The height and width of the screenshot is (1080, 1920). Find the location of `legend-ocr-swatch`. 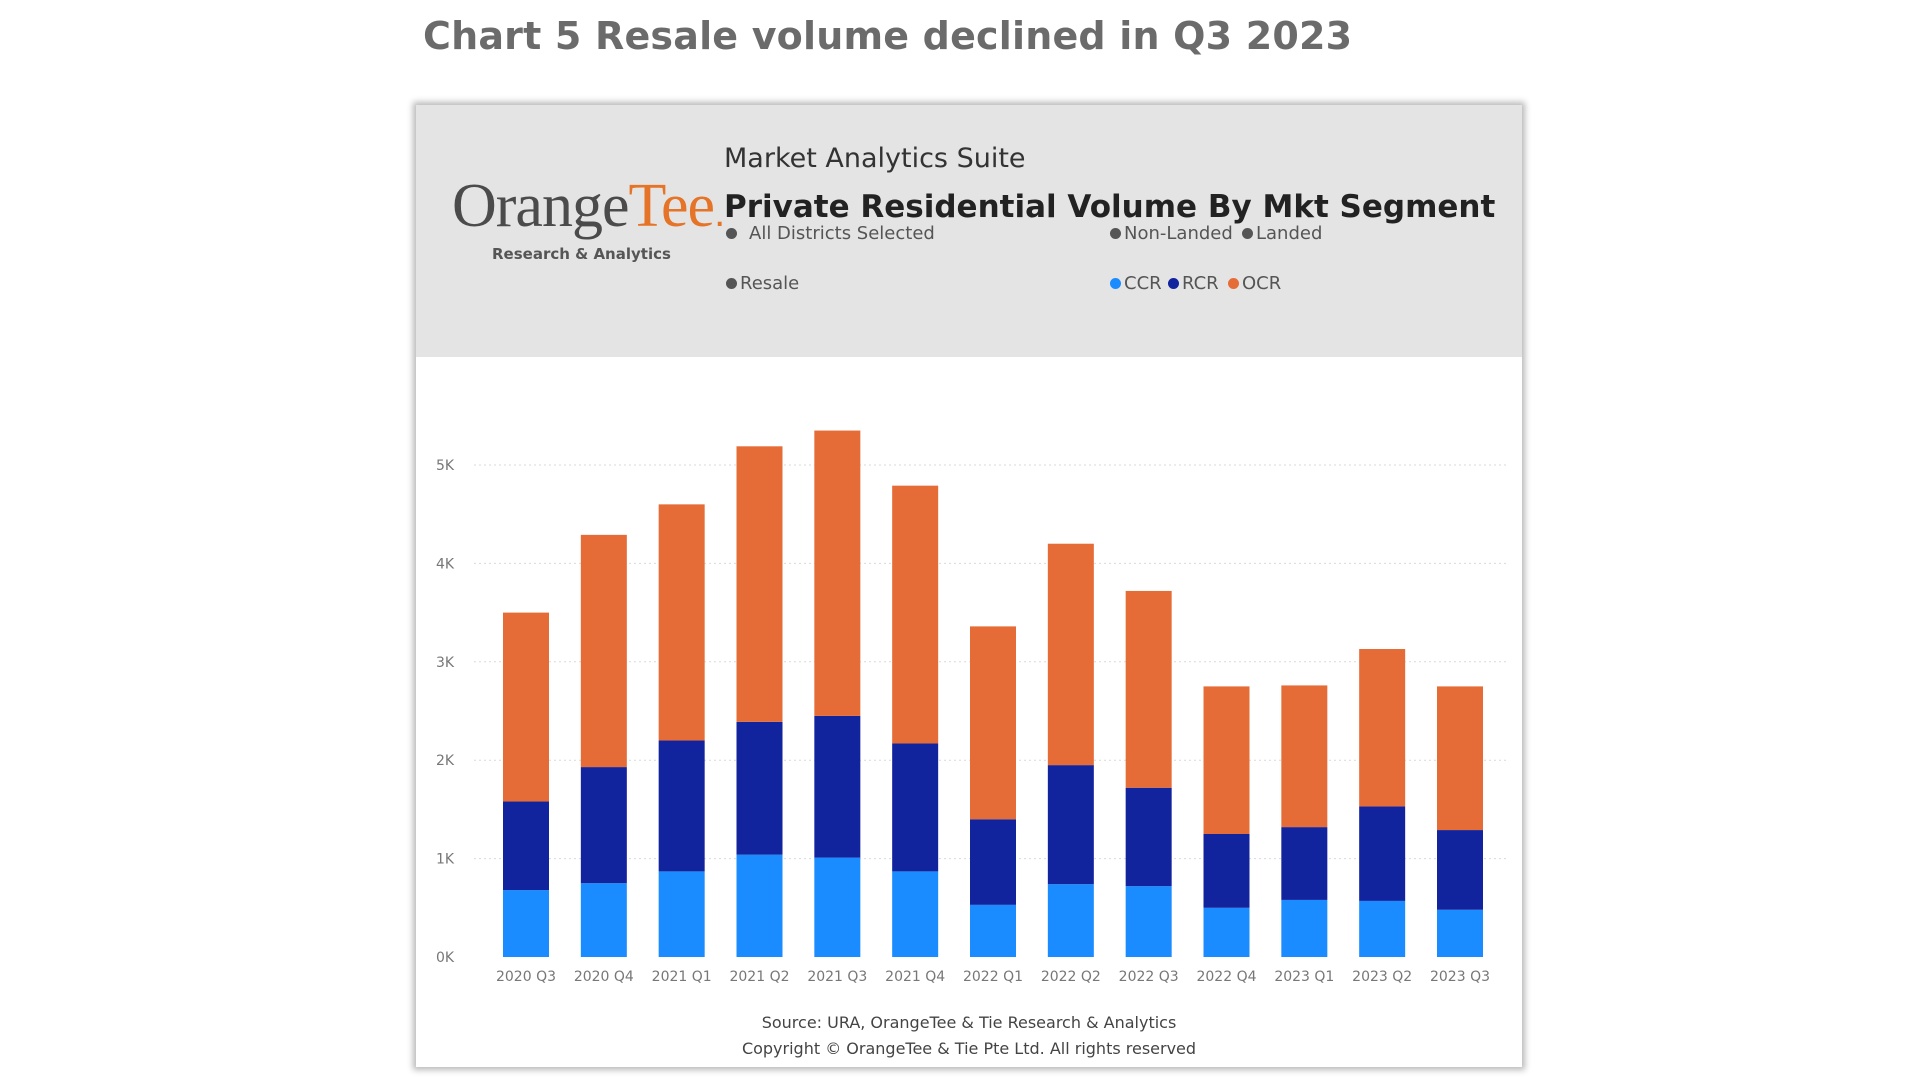

legend-ocr-swatch is located at coordinates (1233, 283).